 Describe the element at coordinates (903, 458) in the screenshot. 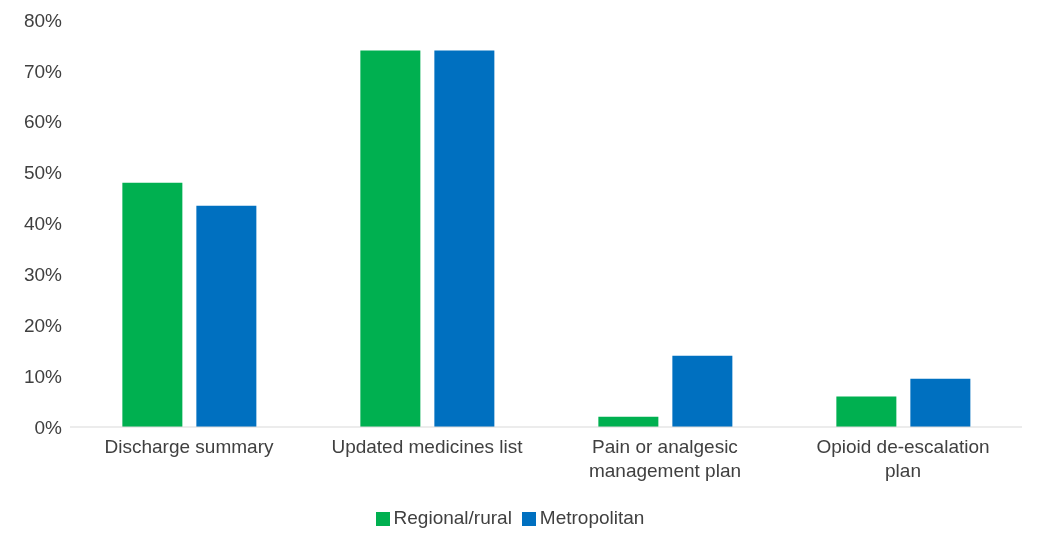

I see `x-tick-label: Opioid de-escalation plan` at that location.